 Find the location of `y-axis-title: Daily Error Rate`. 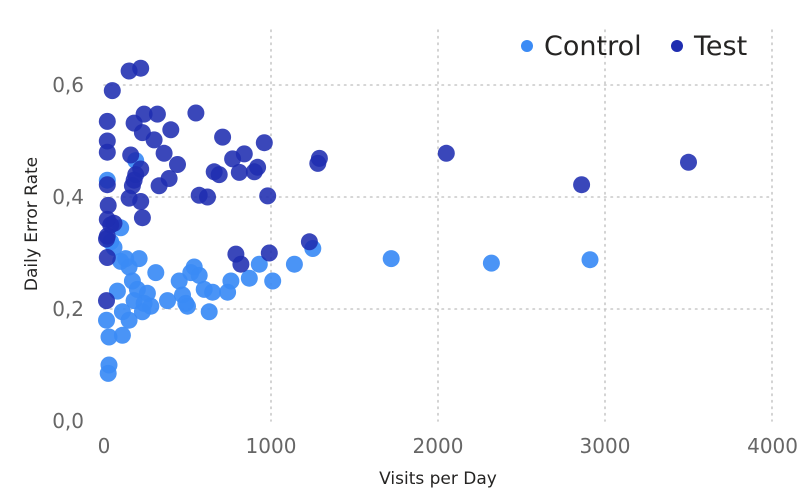

y-axis-title: Daily Error Rate is located at coordinates (32, 224).